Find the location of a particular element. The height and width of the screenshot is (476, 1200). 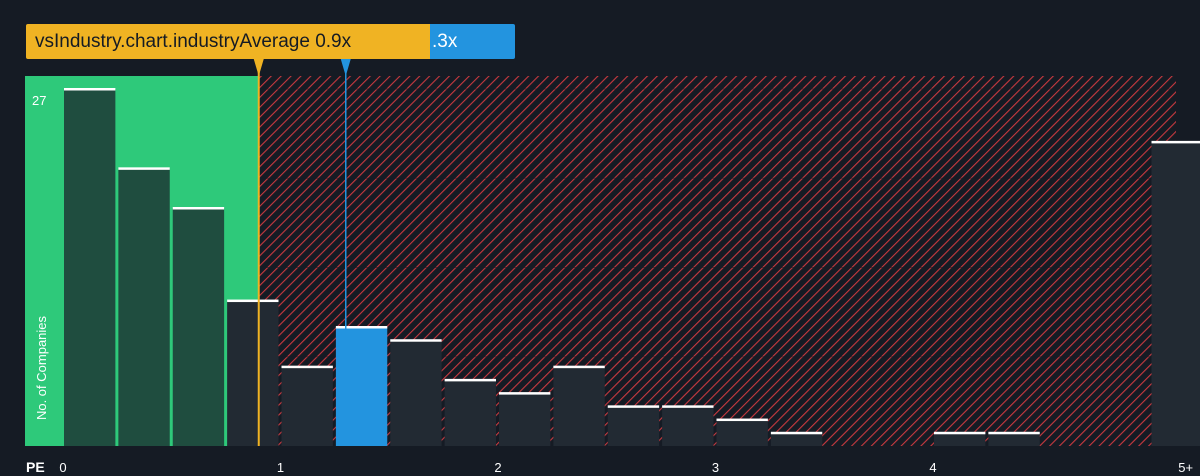

x-tick-label: 4 is located at coordinates (932, 467).